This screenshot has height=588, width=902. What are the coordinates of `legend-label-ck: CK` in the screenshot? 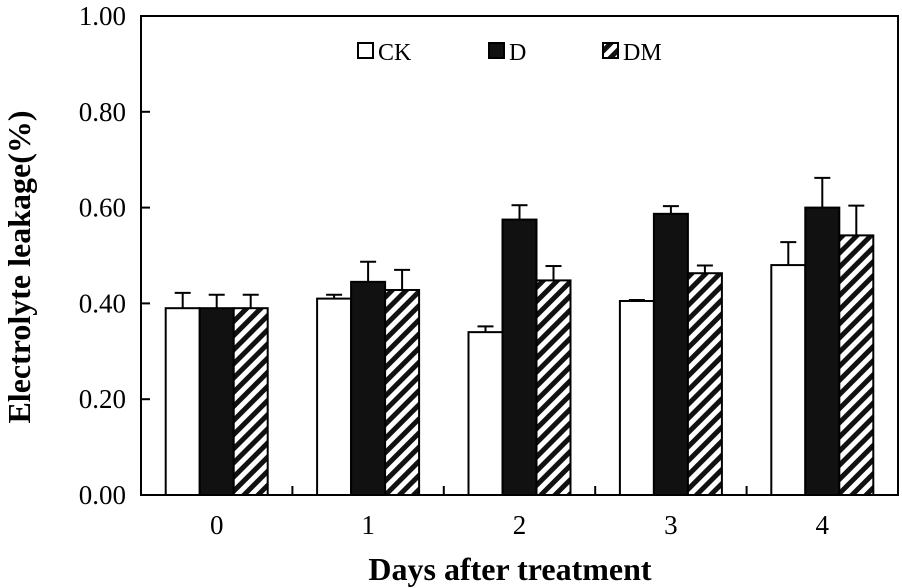 It's located at (395, 53).